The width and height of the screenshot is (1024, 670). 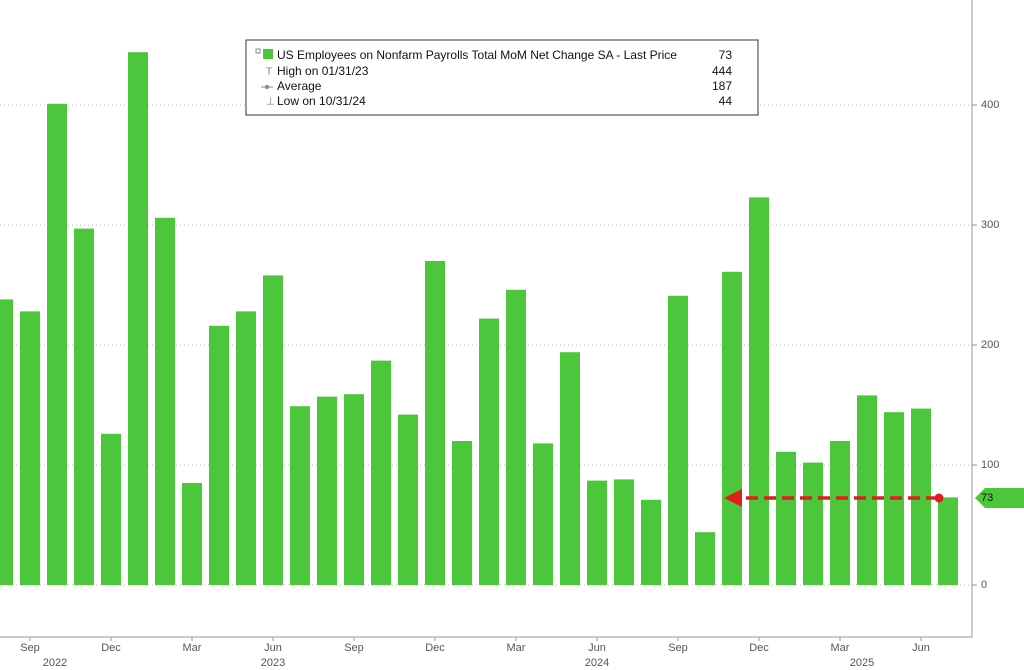 What do you see at coordinates (984, 585) in the screenshot?
I see `y-tick-label: 0` at bounding box center [984, 585].